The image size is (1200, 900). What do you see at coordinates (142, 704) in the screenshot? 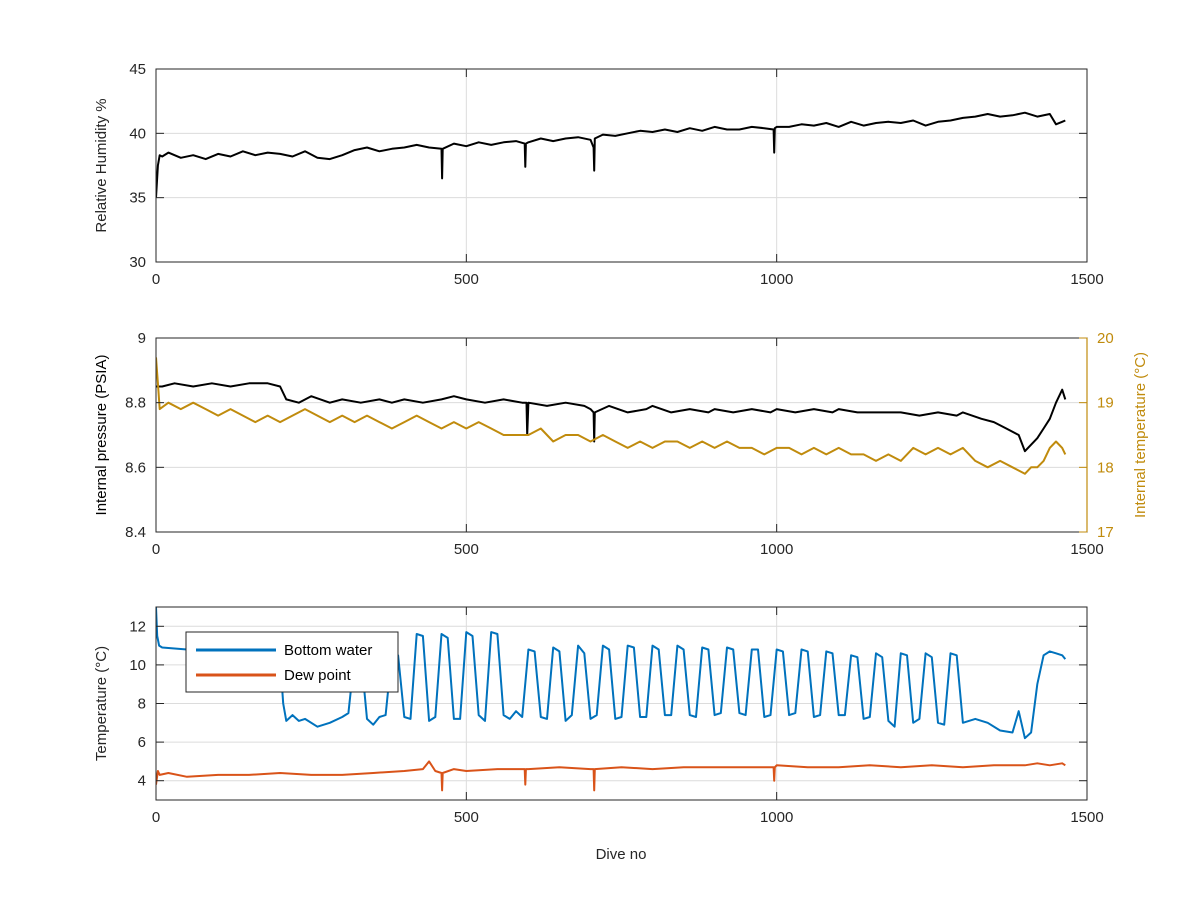
I see `y-tick-label: 8` at bounding box center [142, 704].